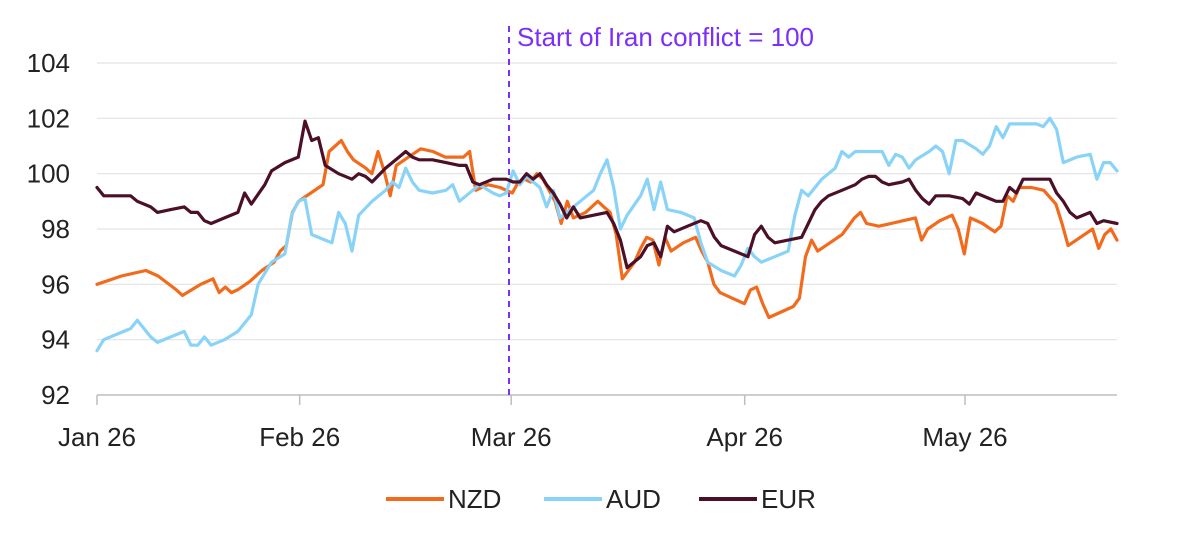  What do you see at coordinates (788, 499) in the screenshot?
I see `legend-label-eur: EUR` at bounding box center [788, 499].